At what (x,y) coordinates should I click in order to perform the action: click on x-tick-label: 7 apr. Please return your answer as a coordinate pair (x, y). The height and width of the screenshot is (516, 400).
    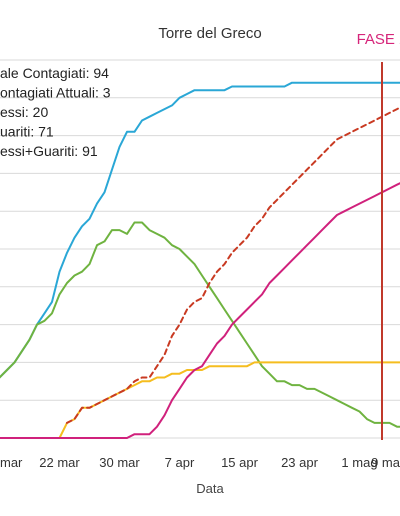
    Looking at the image, I should click on (180, 462).